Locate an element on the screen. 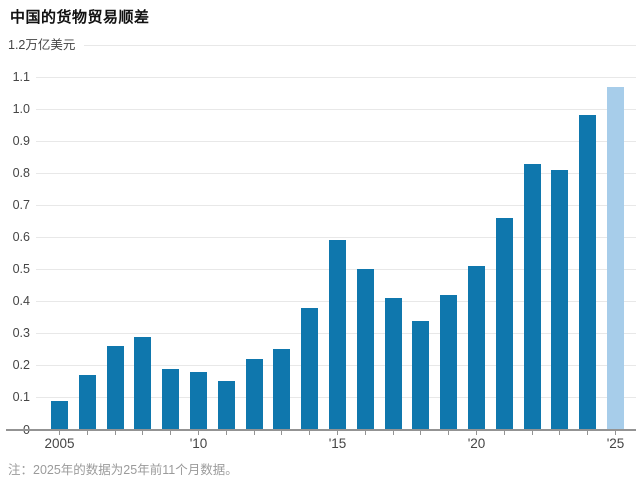  x-tick-2022 is located at coordinates (532, 432).